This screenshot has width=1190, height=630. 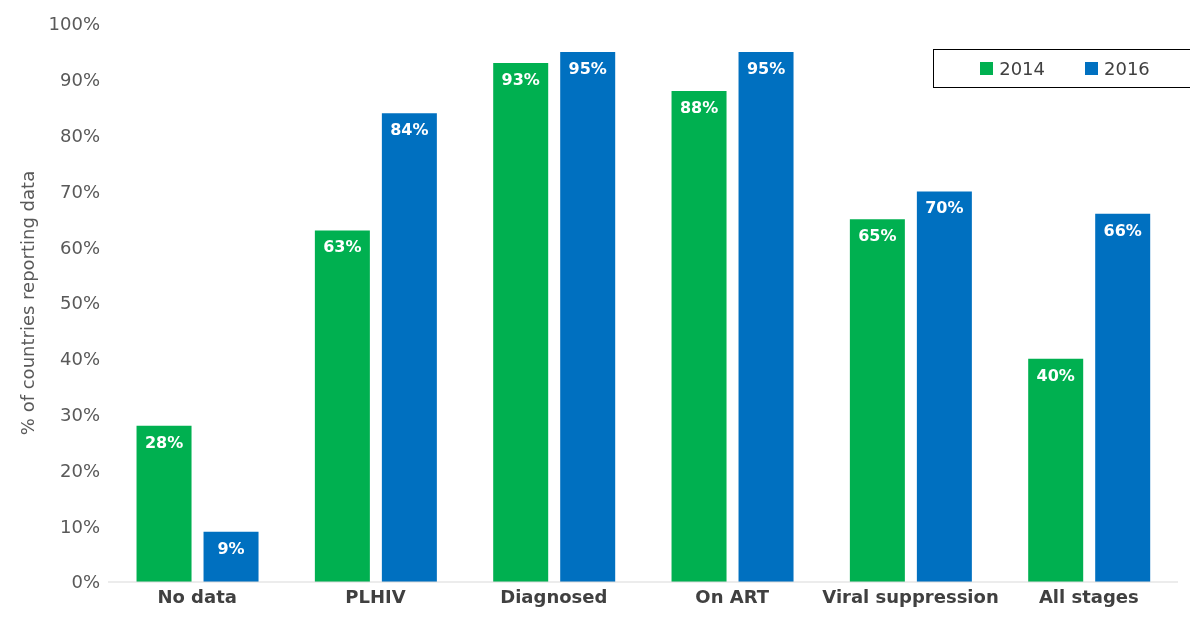 What do you see at coordinates (944, 208) in the screenshot?
I see `data-label: 70%` at bounding box center [944, 208].